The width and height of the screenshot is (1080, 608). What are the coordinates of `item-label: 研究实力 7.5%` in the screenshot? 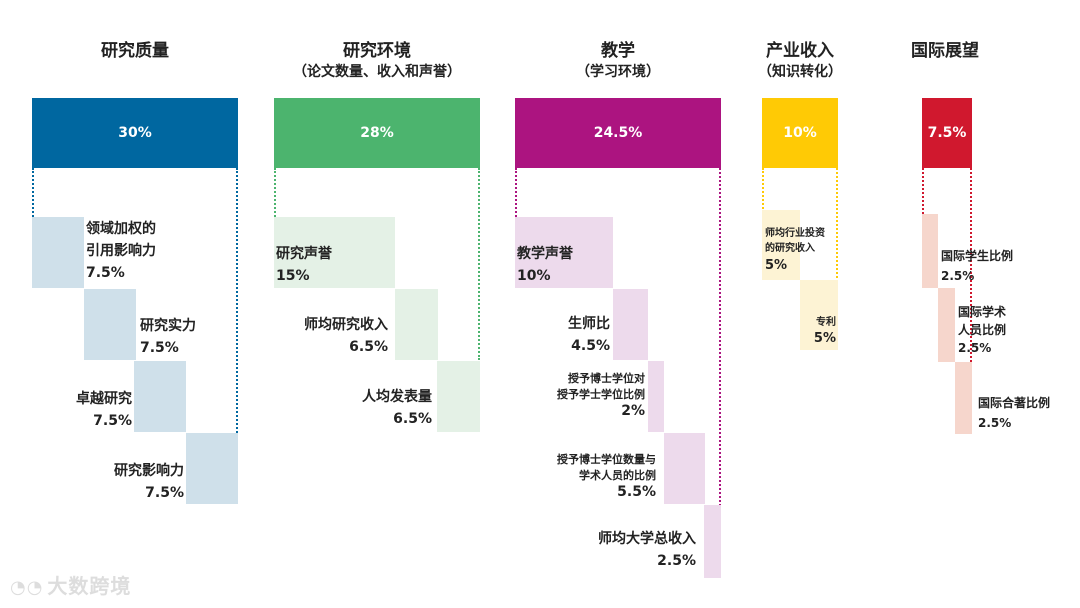 It's located at (168, 337).